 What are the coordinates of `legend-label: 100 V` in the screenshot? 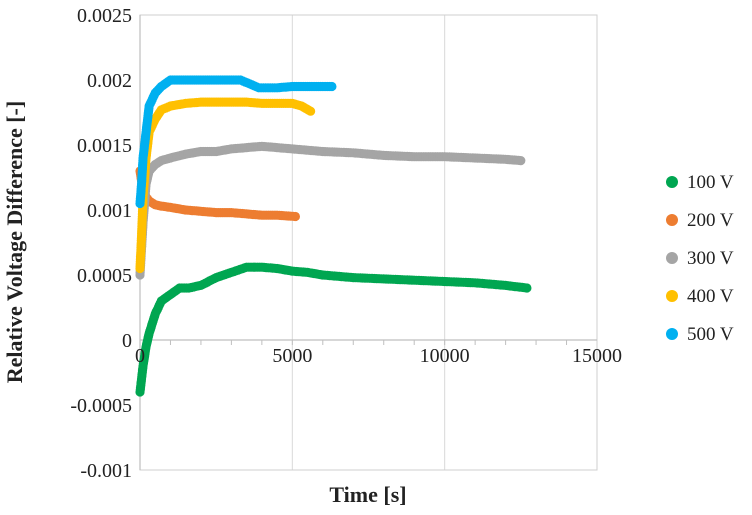 It's located at (710, 182).